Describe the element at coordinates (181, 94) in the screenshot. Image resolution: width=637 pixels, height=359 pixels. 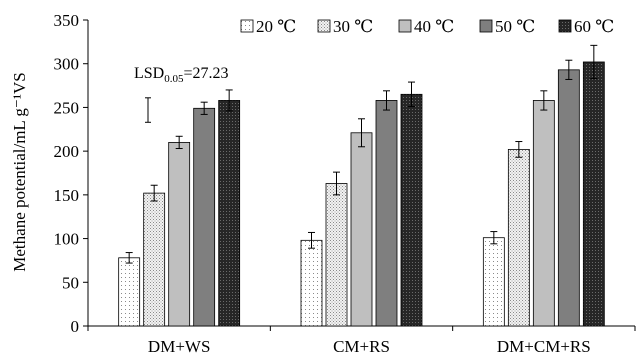
I see `lsd-annotation: LSD0.05=27.23` at that location.